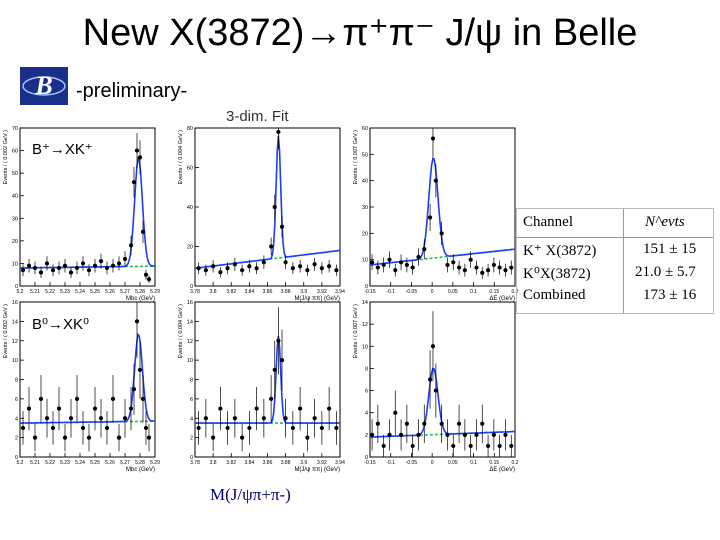  Describe the element at coordinates (548, 222) in the screenshot. I see `header-channel: Channel` at that location.